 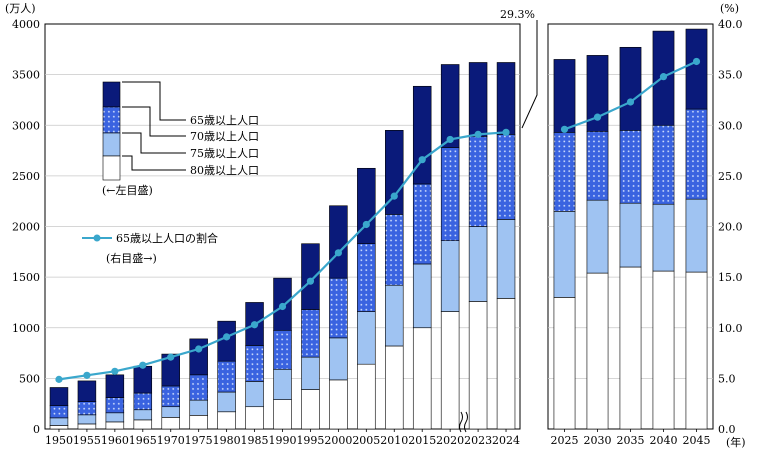 What do you see at coordinates (506, 440) in the screenshot?
I see `x-tick-label: 2024` at bounding box center [506, 440].